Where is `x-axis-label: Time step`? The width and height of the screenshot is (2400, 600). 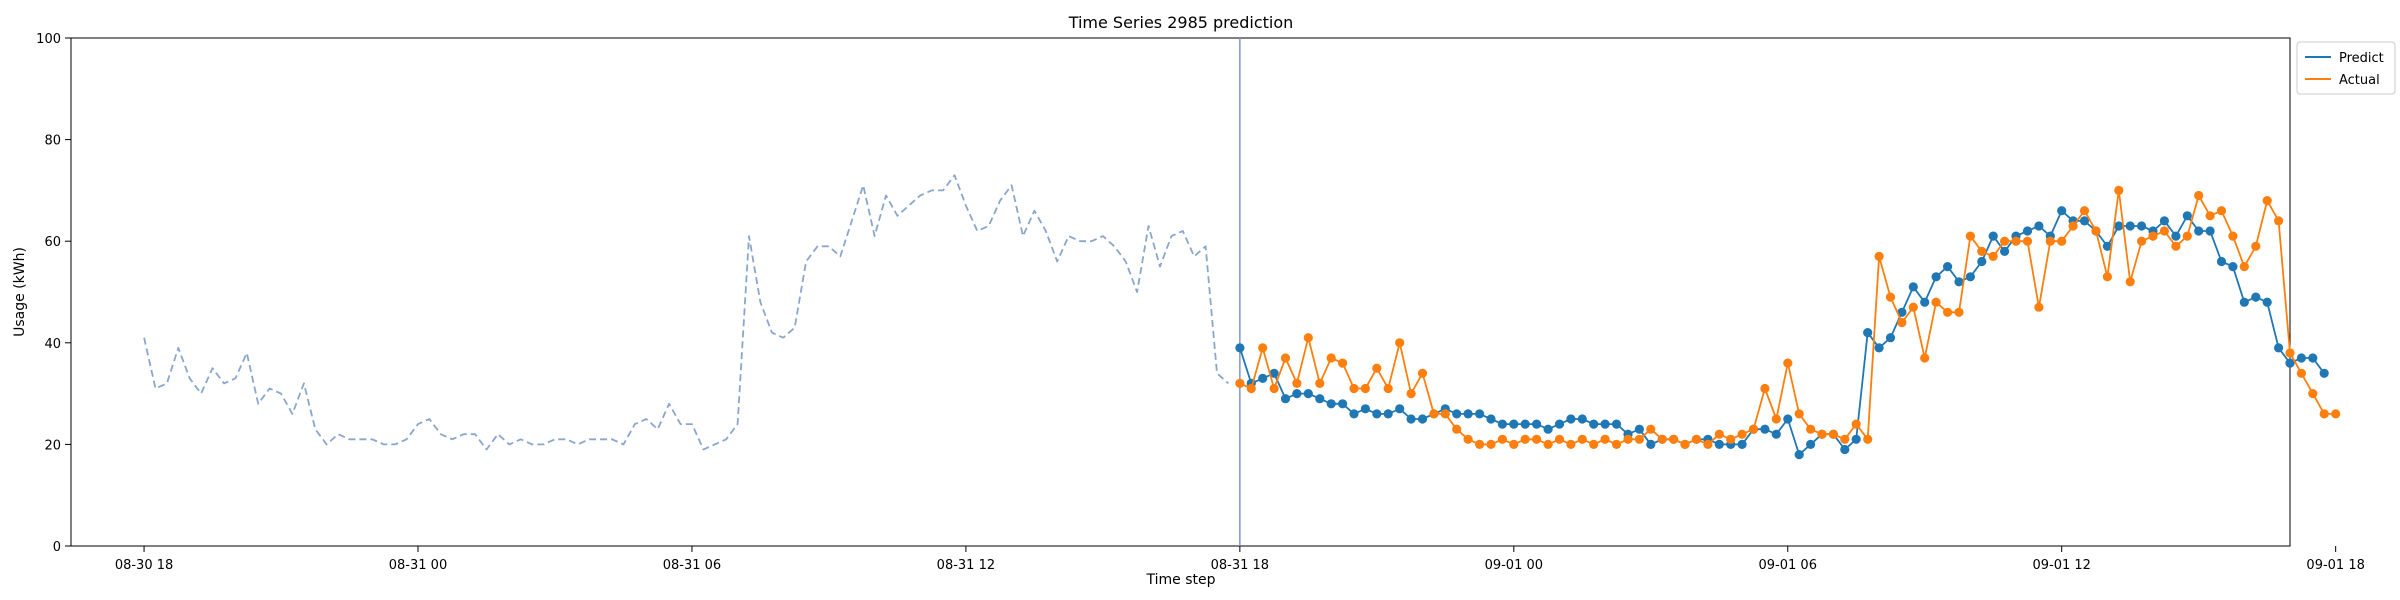
x-axis-label: Time step is located at coordinates (1181, 580).